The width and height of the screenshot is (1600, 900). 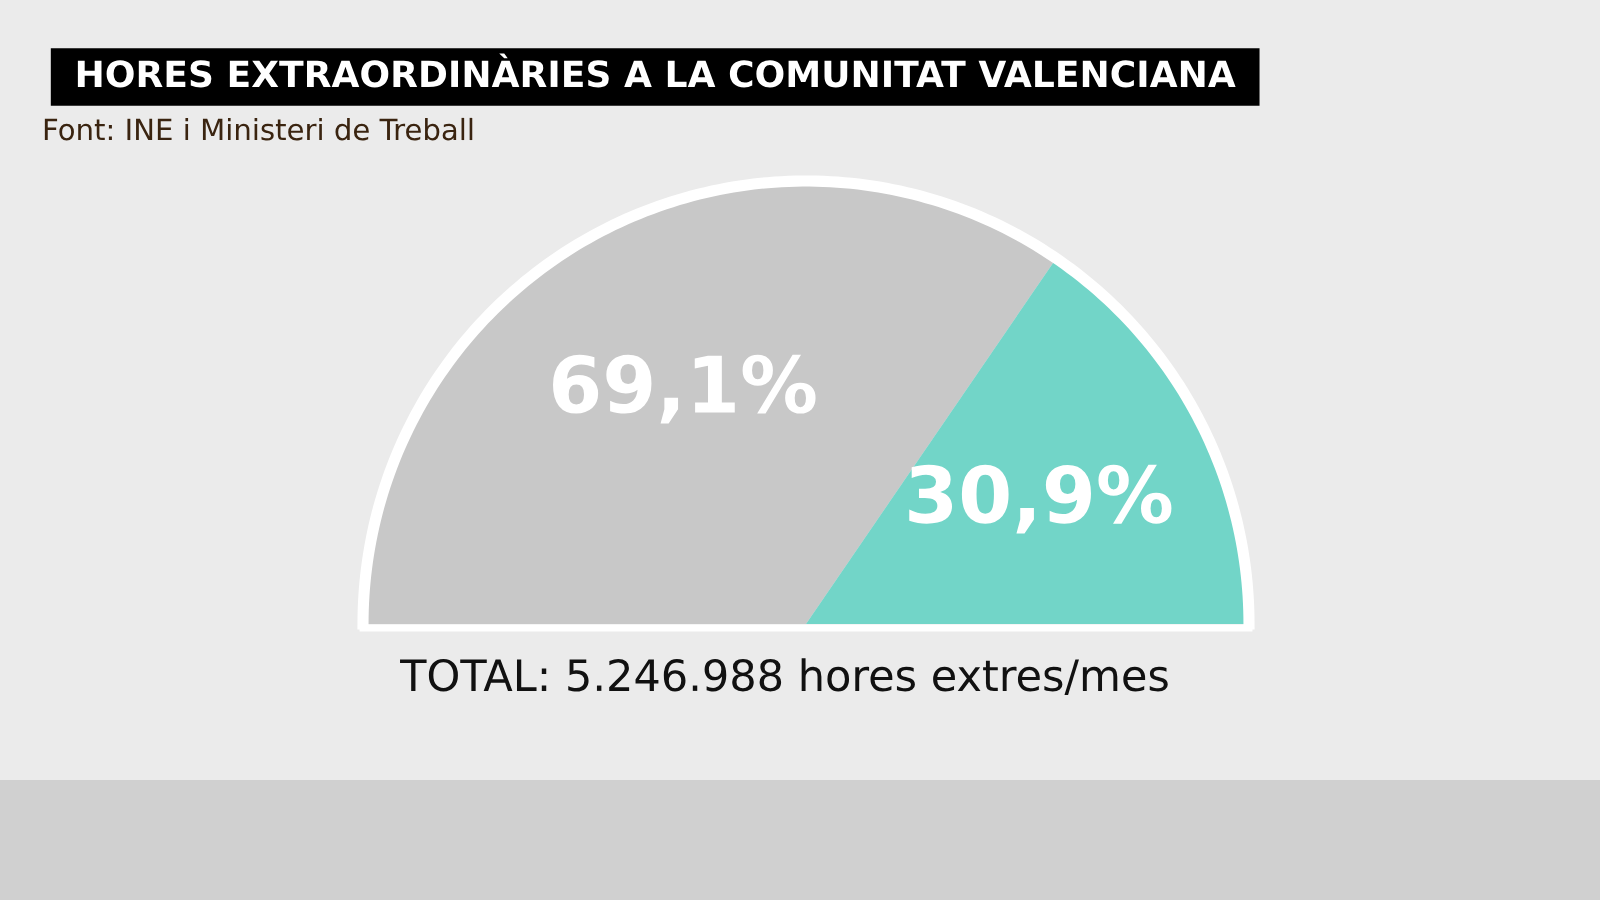 I want to click on text: Font: INE i Ministeri de Treball, so click(x=258, y=129).